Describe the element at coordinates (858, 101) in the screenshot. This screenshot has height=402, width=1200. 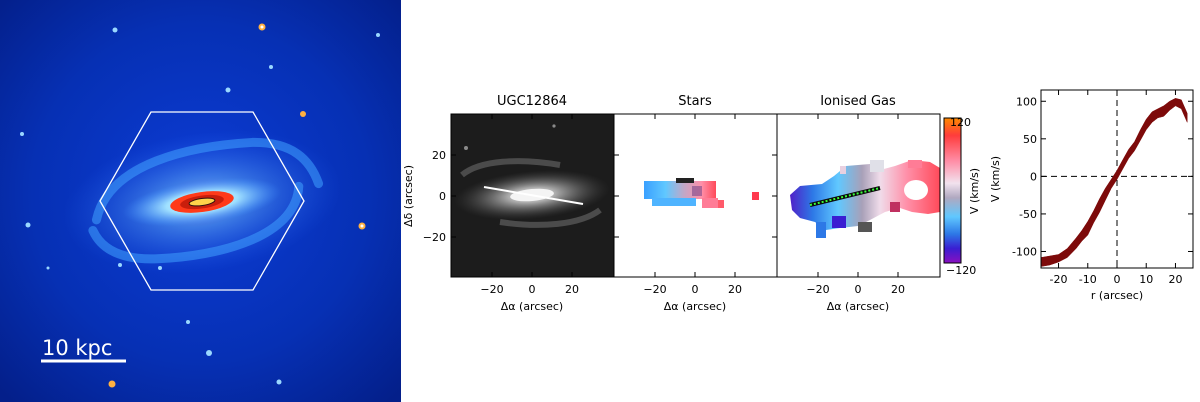
I see `panel-title: Ionised Gas` at that location.